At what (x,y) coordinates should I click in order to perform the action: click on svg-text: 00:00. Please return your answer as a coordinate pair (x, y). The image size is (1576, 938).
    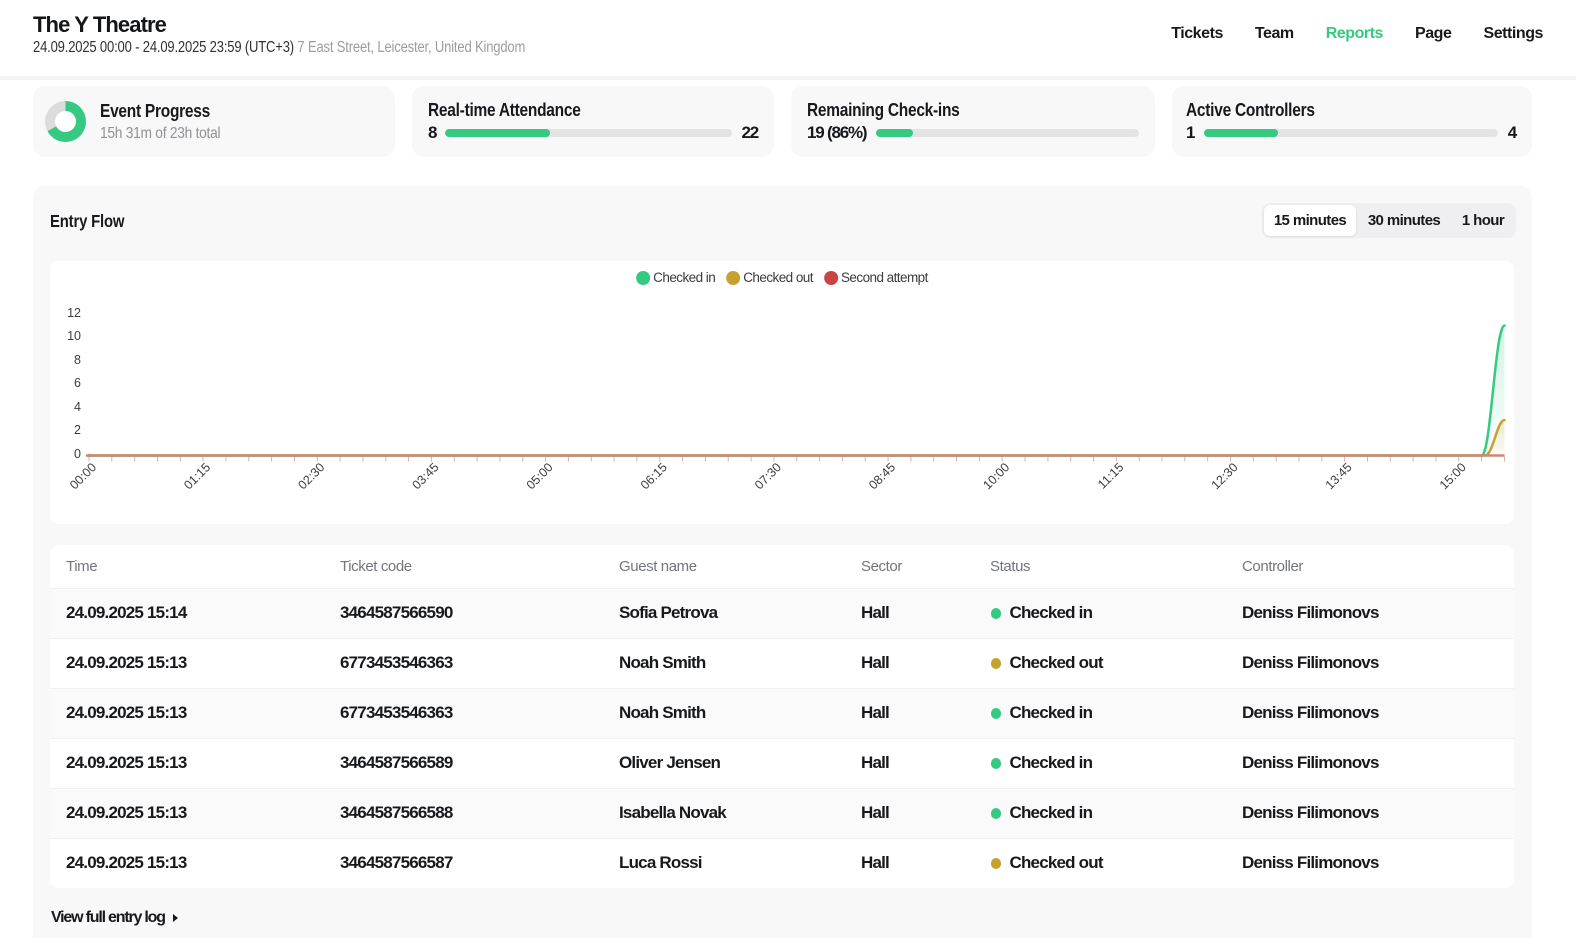
    Looking at the image, I should click on (83, 476).